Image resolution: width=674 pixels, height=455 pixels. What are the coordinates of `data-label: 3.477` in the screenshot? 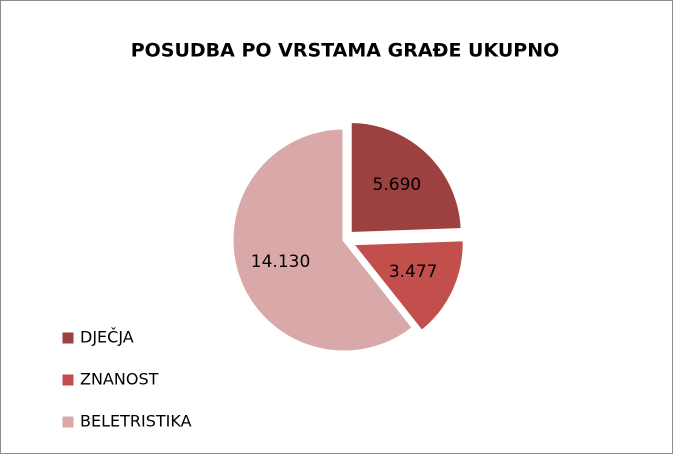 It's located at (413, 272).